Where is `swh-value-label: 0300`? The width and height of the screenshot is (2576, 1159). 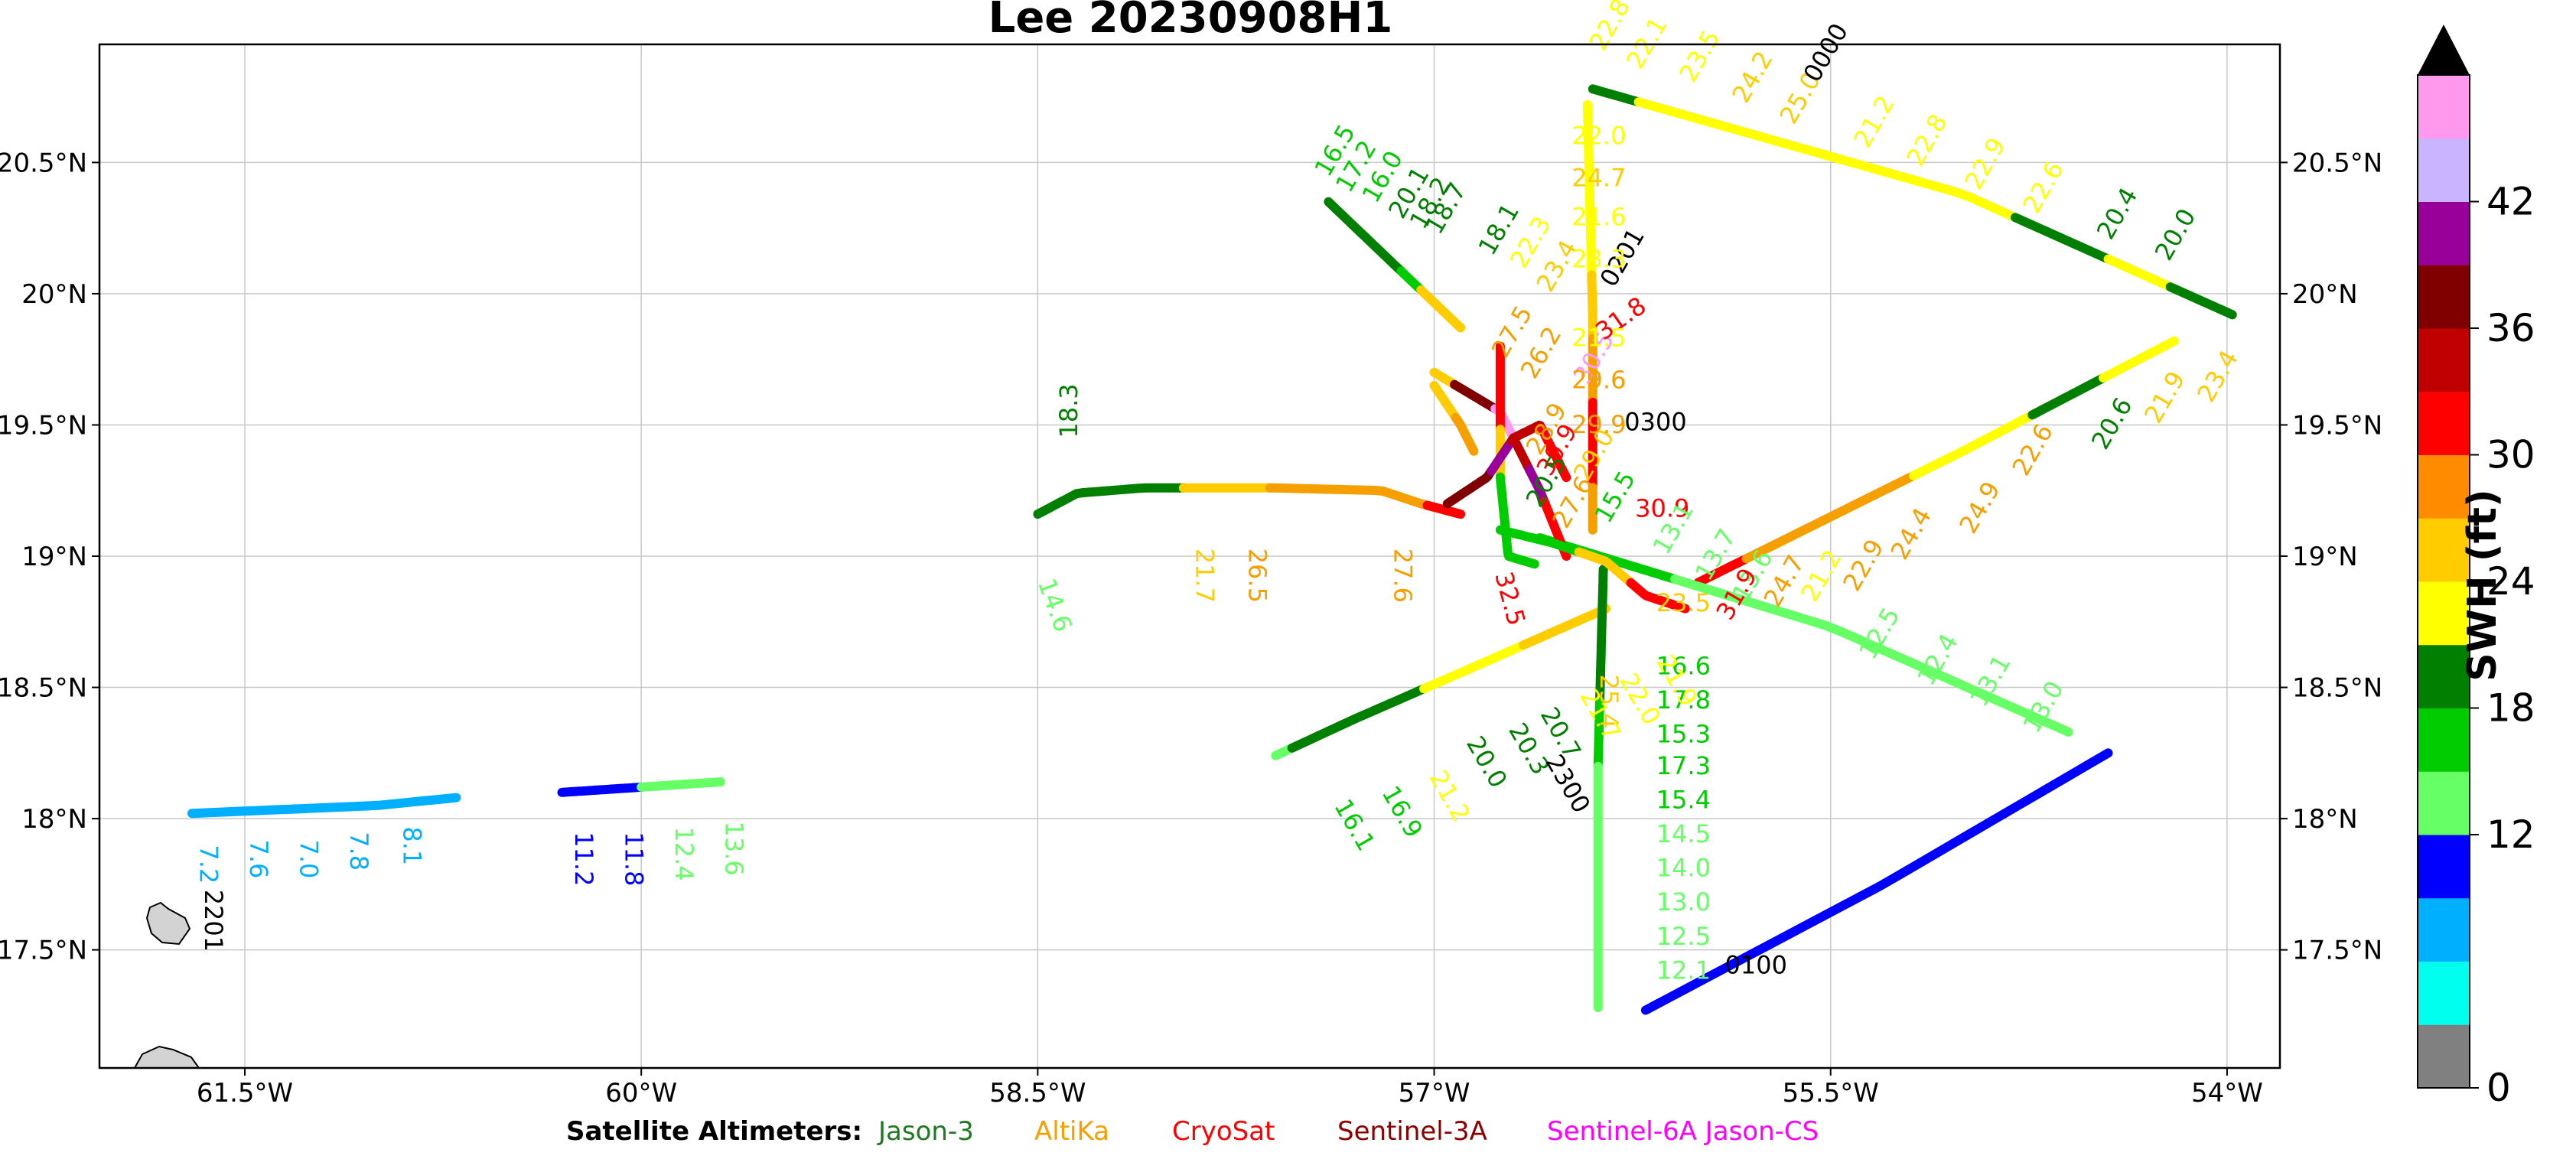 swh-value-label: 0300 is located at coordinates (1655, 421).